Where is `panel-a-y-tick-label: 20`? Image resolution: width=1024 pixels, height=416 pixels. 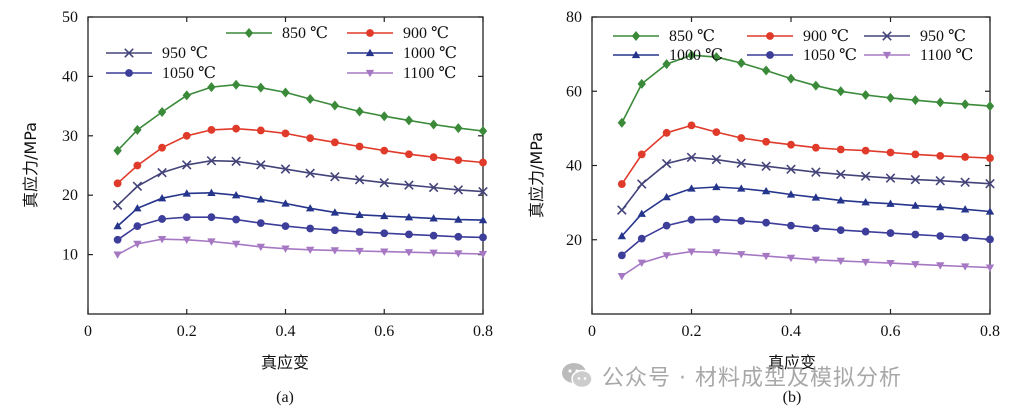 panel-a-y-tick-label: 20 is located at coordinates (70, 195).